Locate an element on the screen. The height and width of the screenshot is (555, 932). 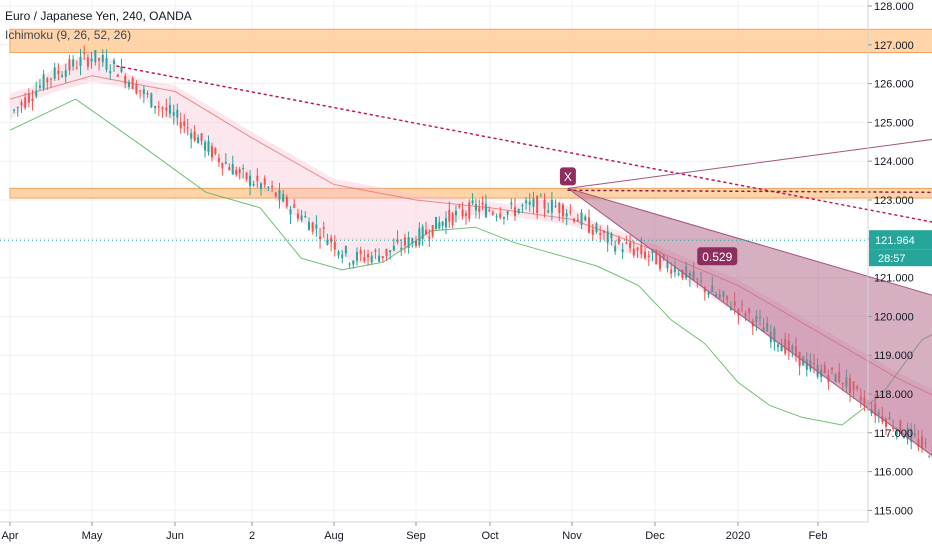
zone-upper-resistance-zone is located at coordinates (471, 40).